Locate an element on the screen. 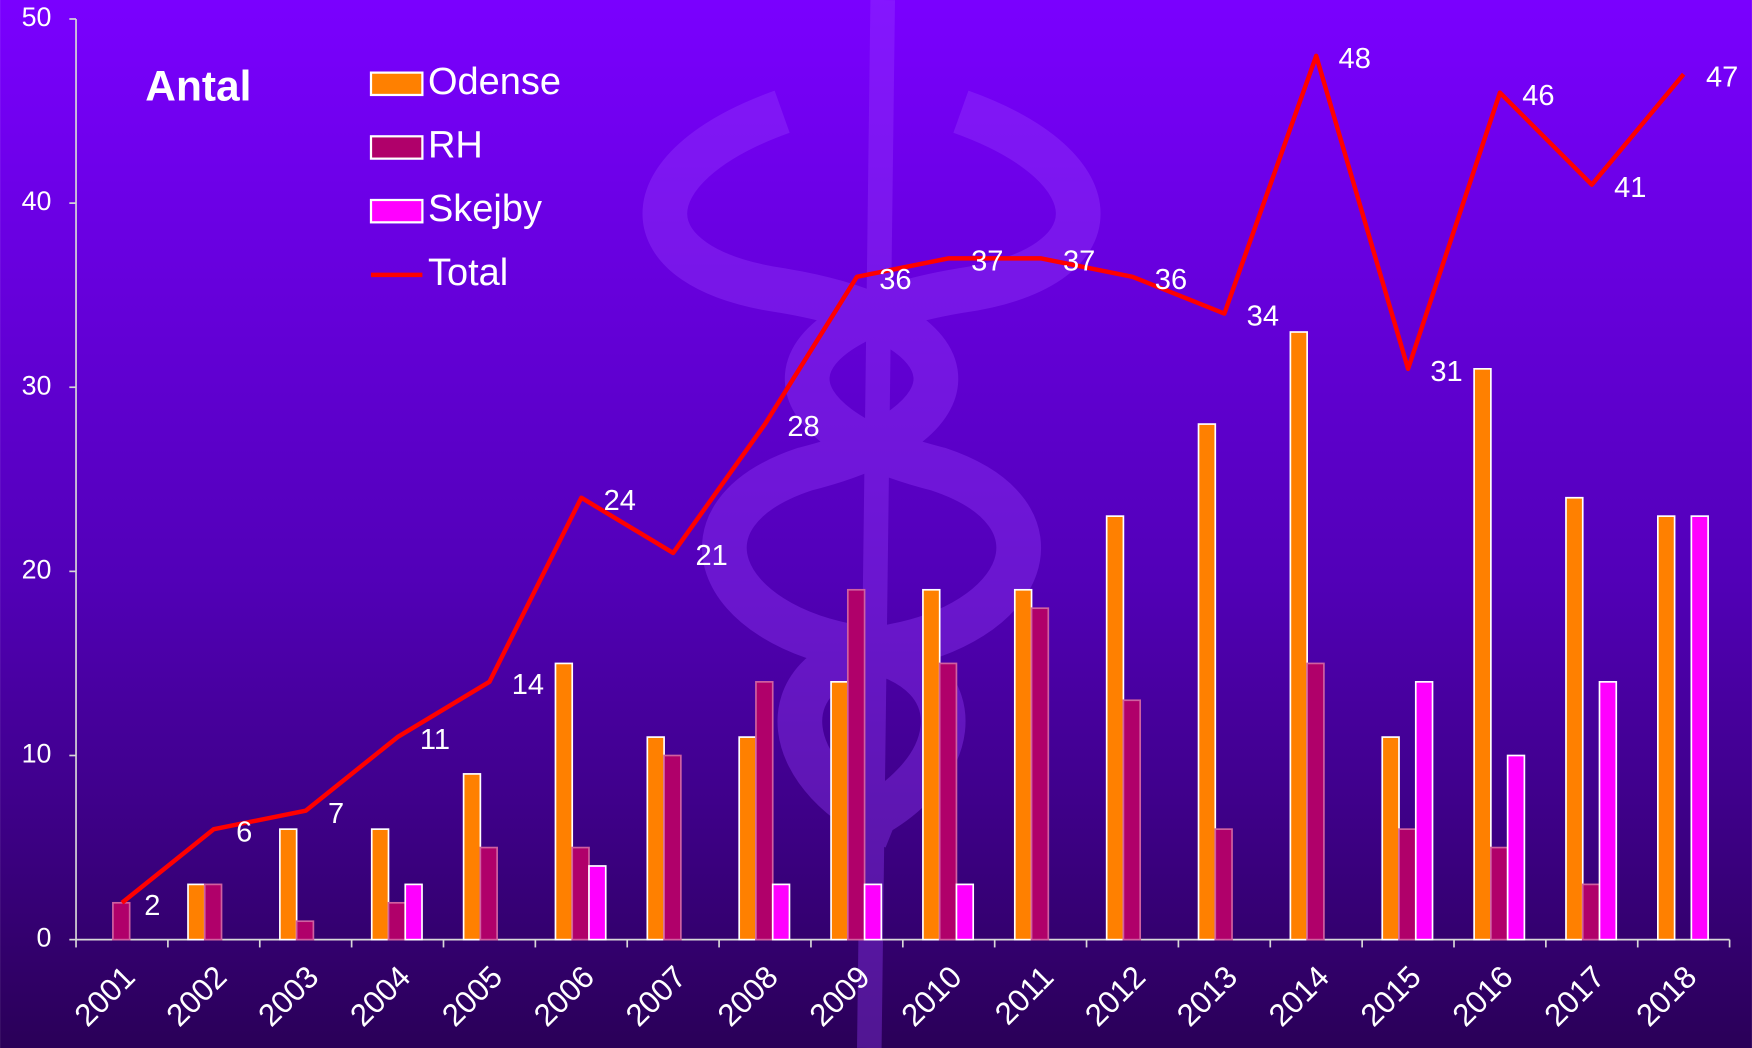 This screenshot has height=1048, width=1752. data-label: 47 is located at coordinates (1722, 77).